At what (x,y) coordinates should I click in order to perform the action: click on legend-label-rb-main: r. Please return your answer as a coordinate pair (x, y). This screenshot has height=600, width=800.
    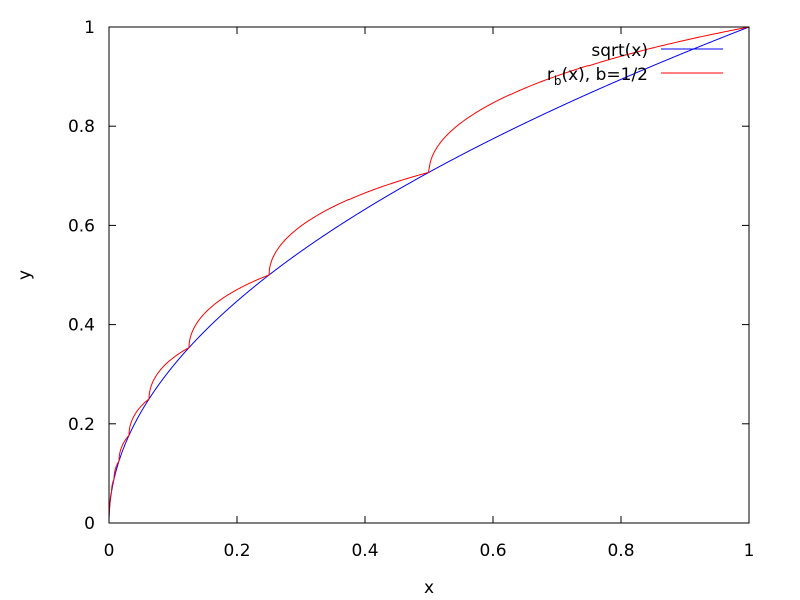
    Looking at the image, I should click on (550, 75).